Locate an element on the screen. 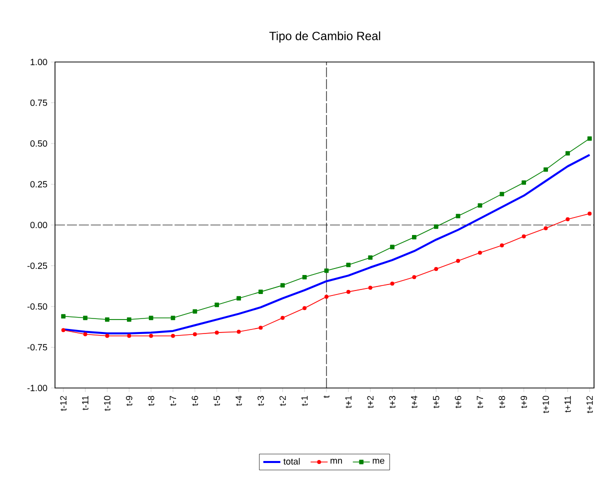  x-tick-label: t-9 is located at coordinates (129, 401).